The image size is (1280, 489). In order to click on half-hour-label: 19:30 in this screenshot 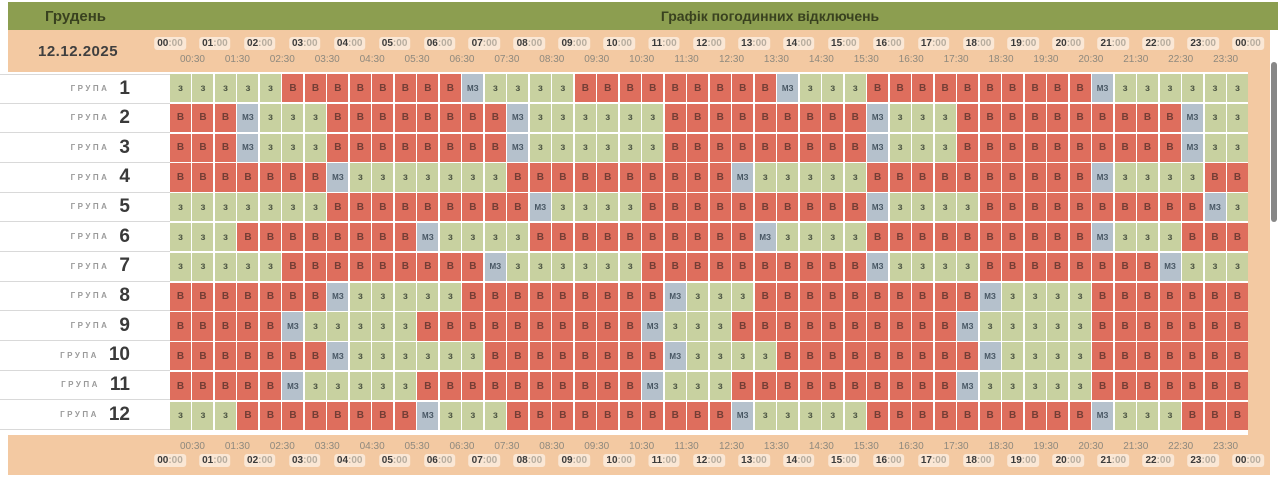, I will do `click(1046, 446)`.